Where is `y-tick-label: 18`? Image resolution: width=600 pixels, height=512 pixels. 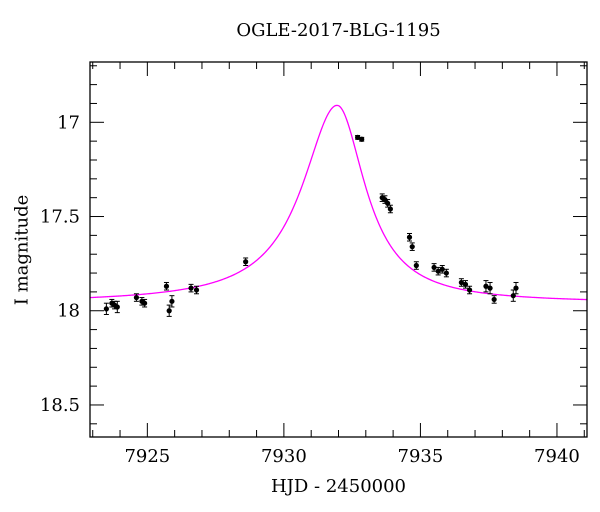 y-tick-label: 18 is located at coordinates (68, 311).